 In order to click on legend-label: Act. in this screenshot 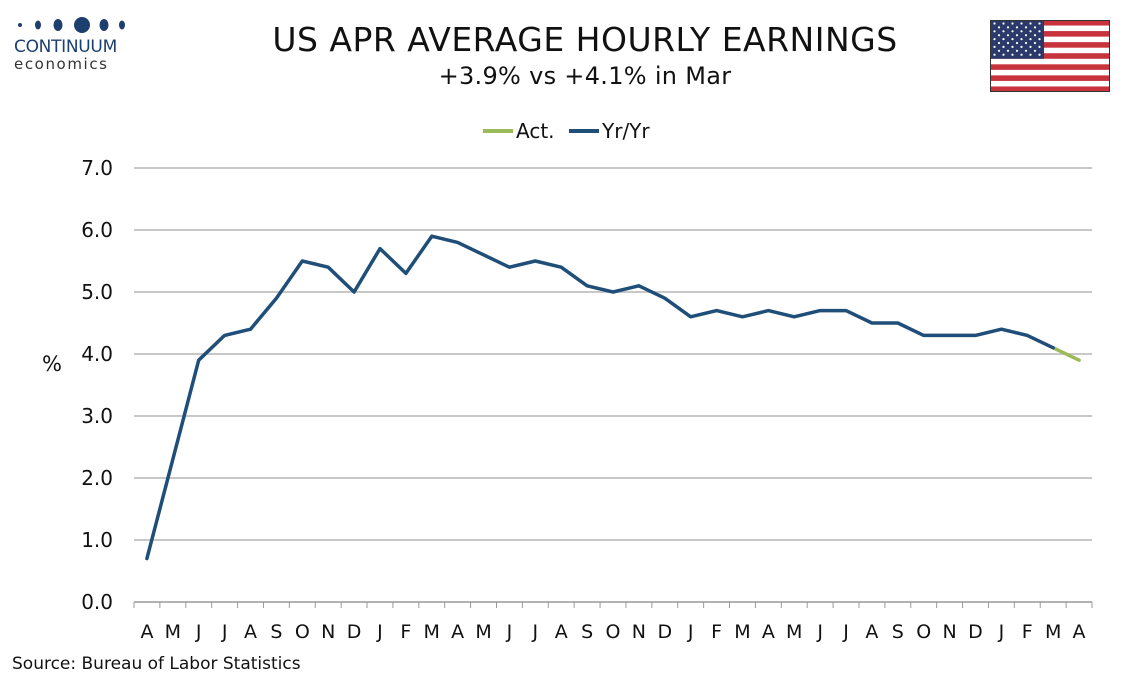, I will do `click(535, 131)`.